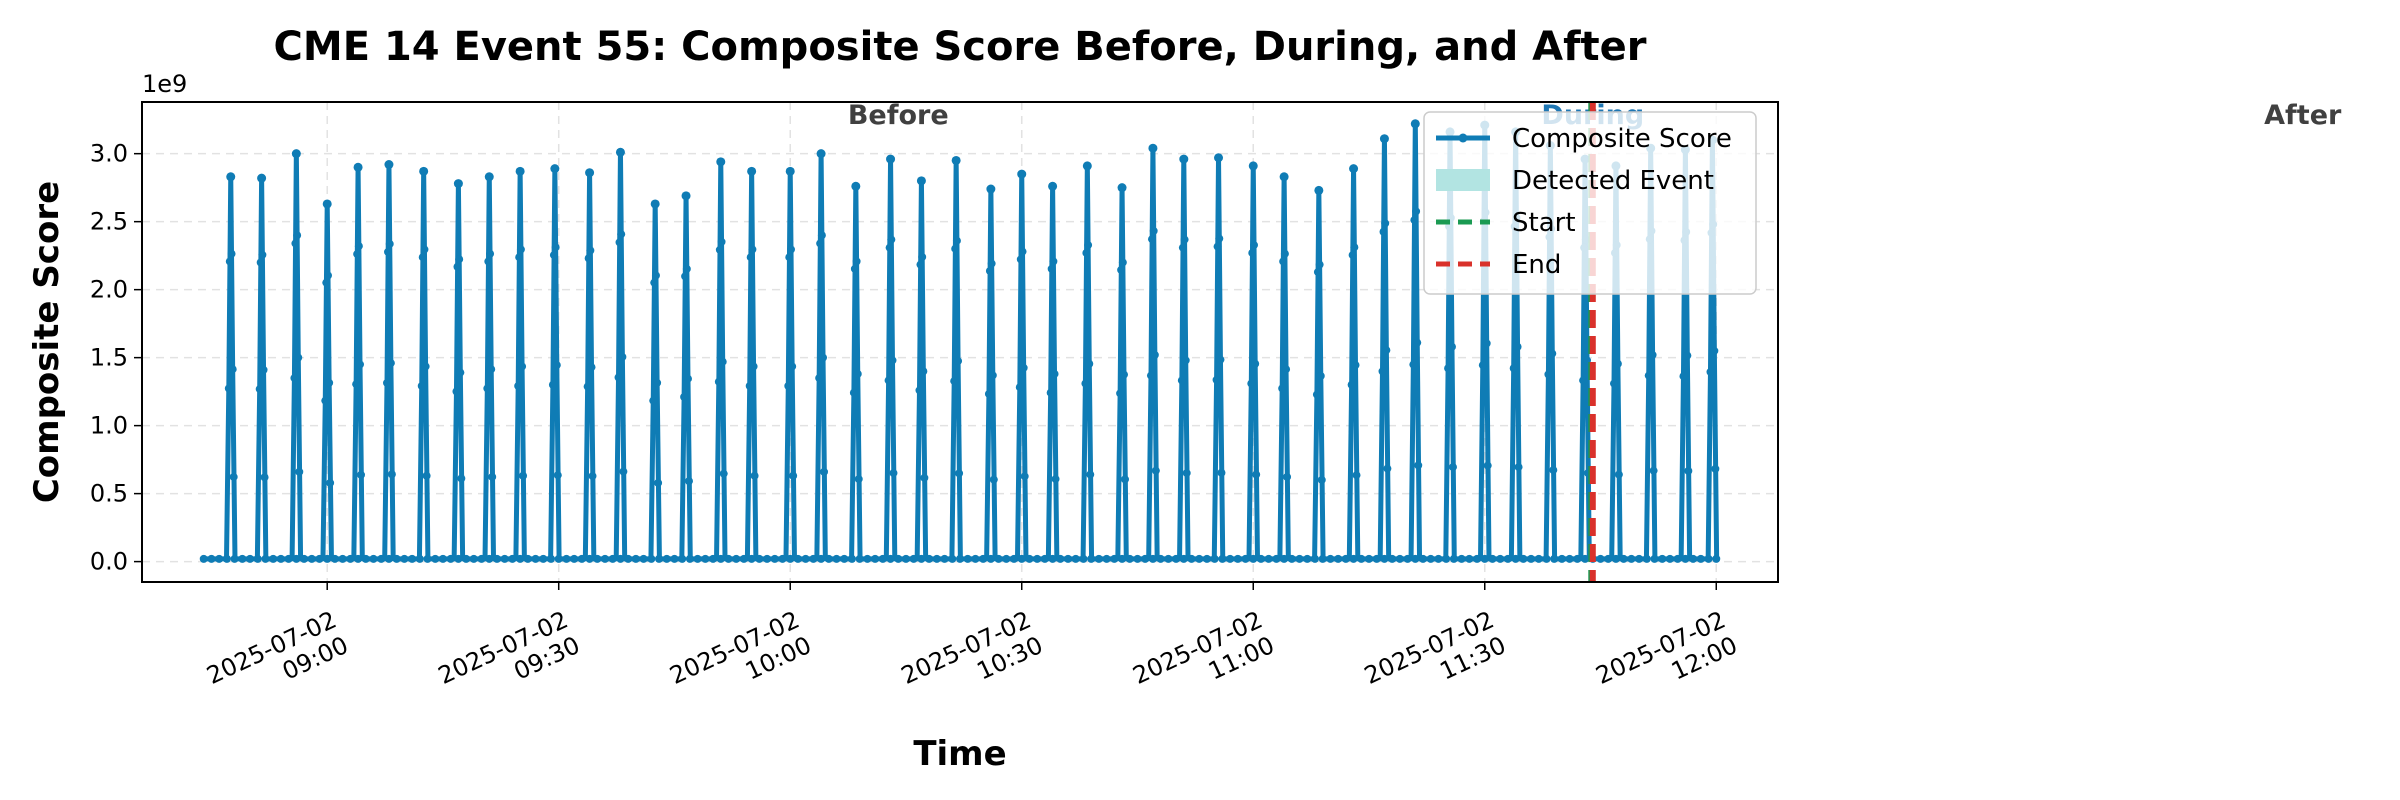  Describe the element at coordinates (1622, 139) in the screenshot. I see `legend-label: Composite Score` at that location.